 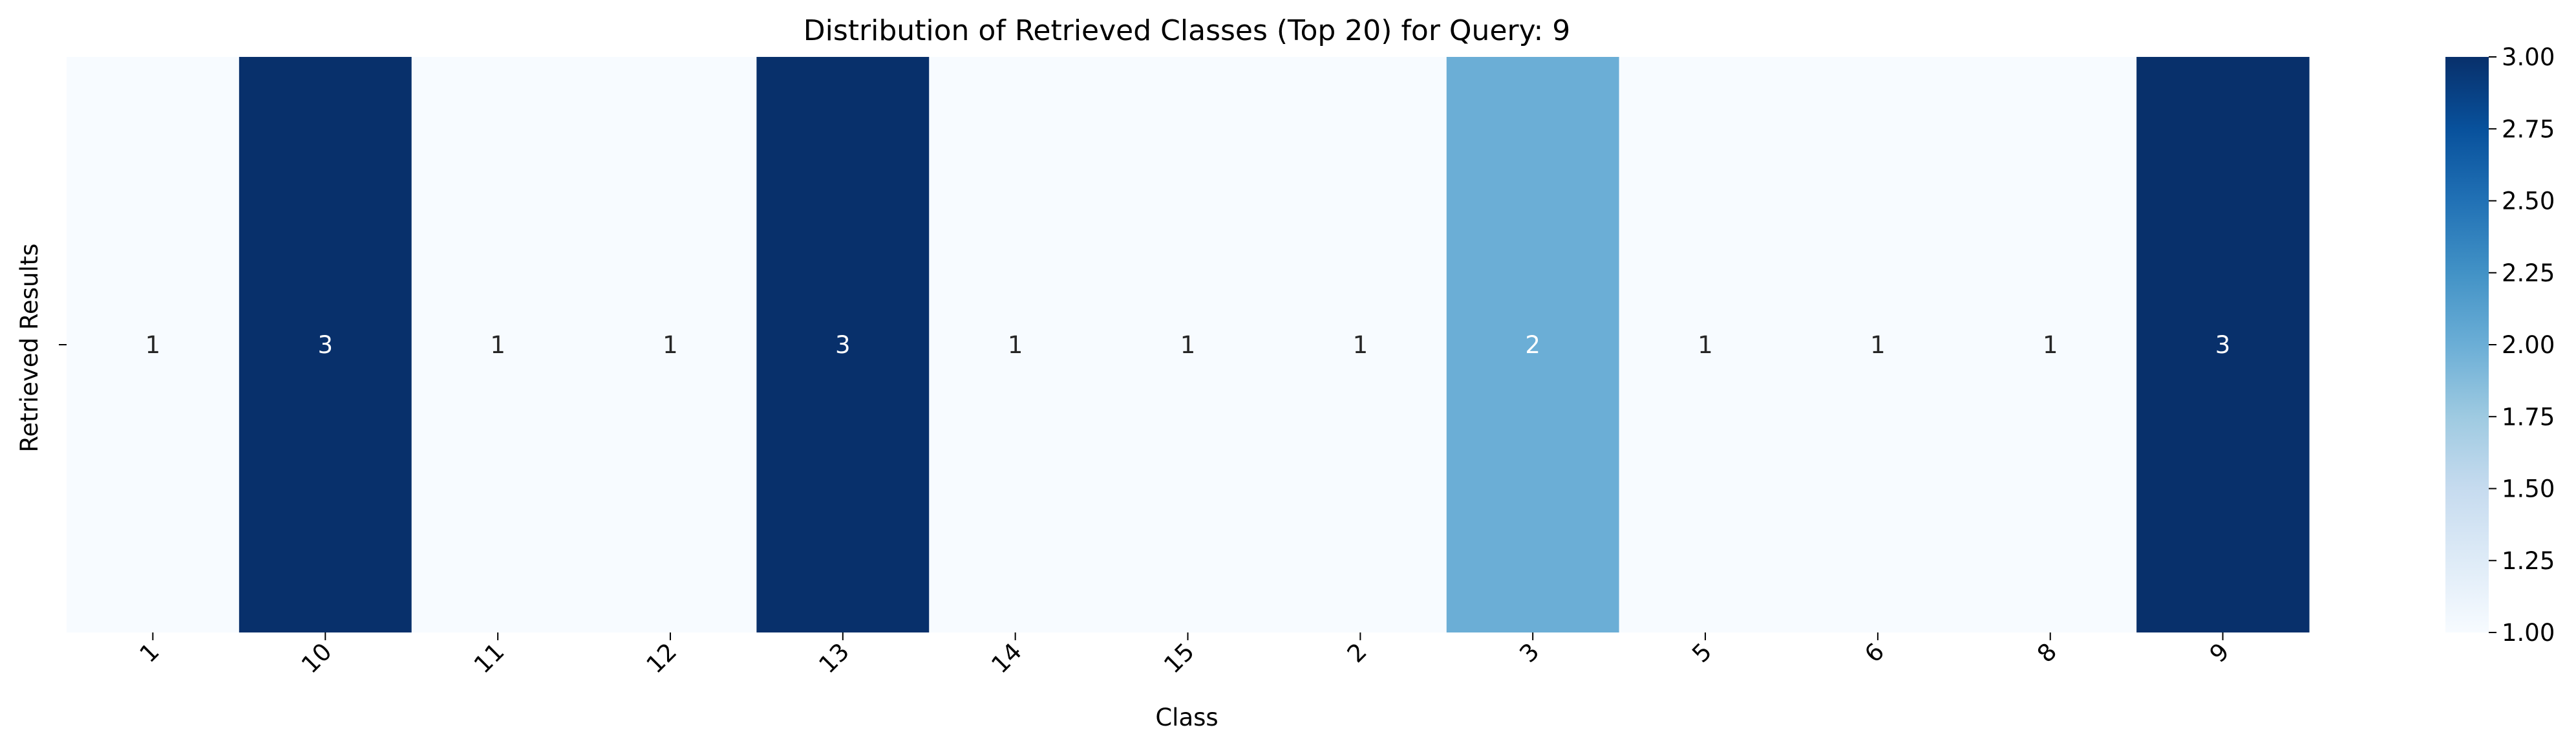 I want to click on cell-annotations: 1 3 1 1 3 1 1 1 2 1 1 1 3, so click(x=1188, y=345).